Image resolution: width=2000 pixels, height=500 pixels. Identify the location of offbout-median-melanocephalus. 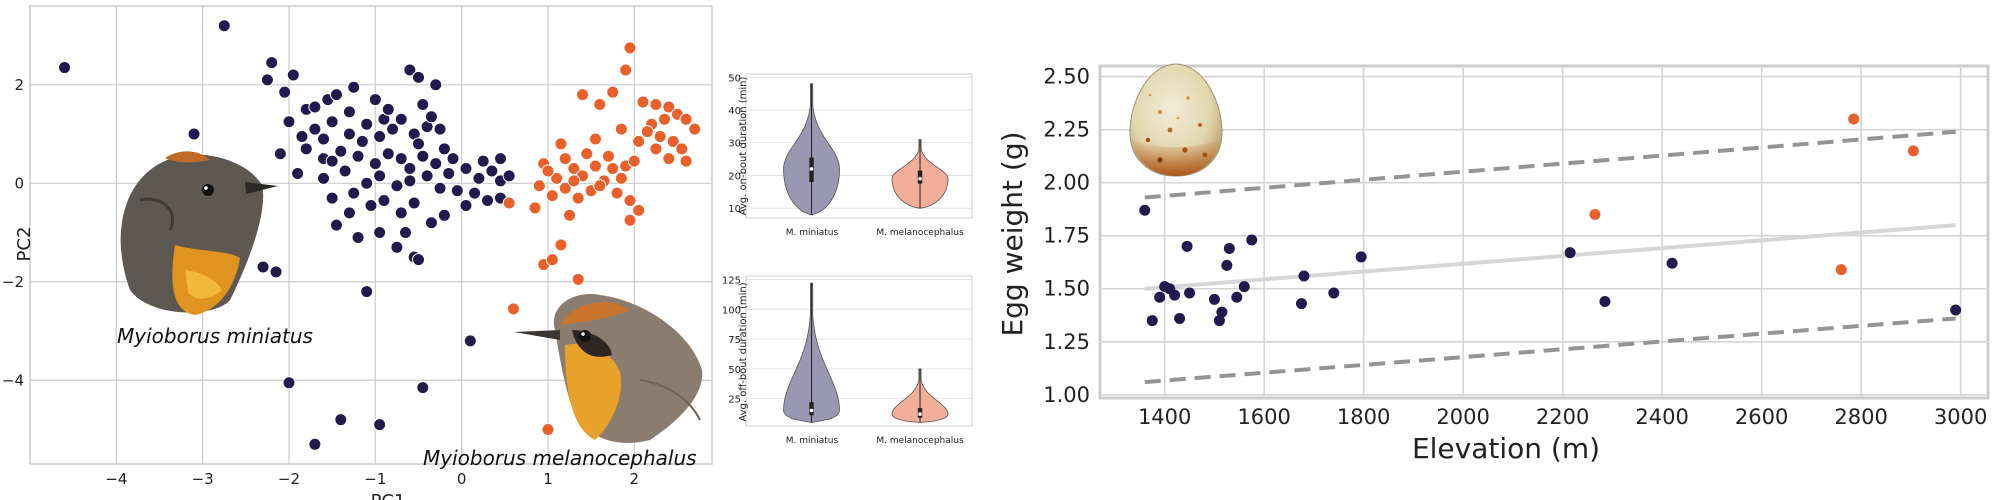
(920, 414).